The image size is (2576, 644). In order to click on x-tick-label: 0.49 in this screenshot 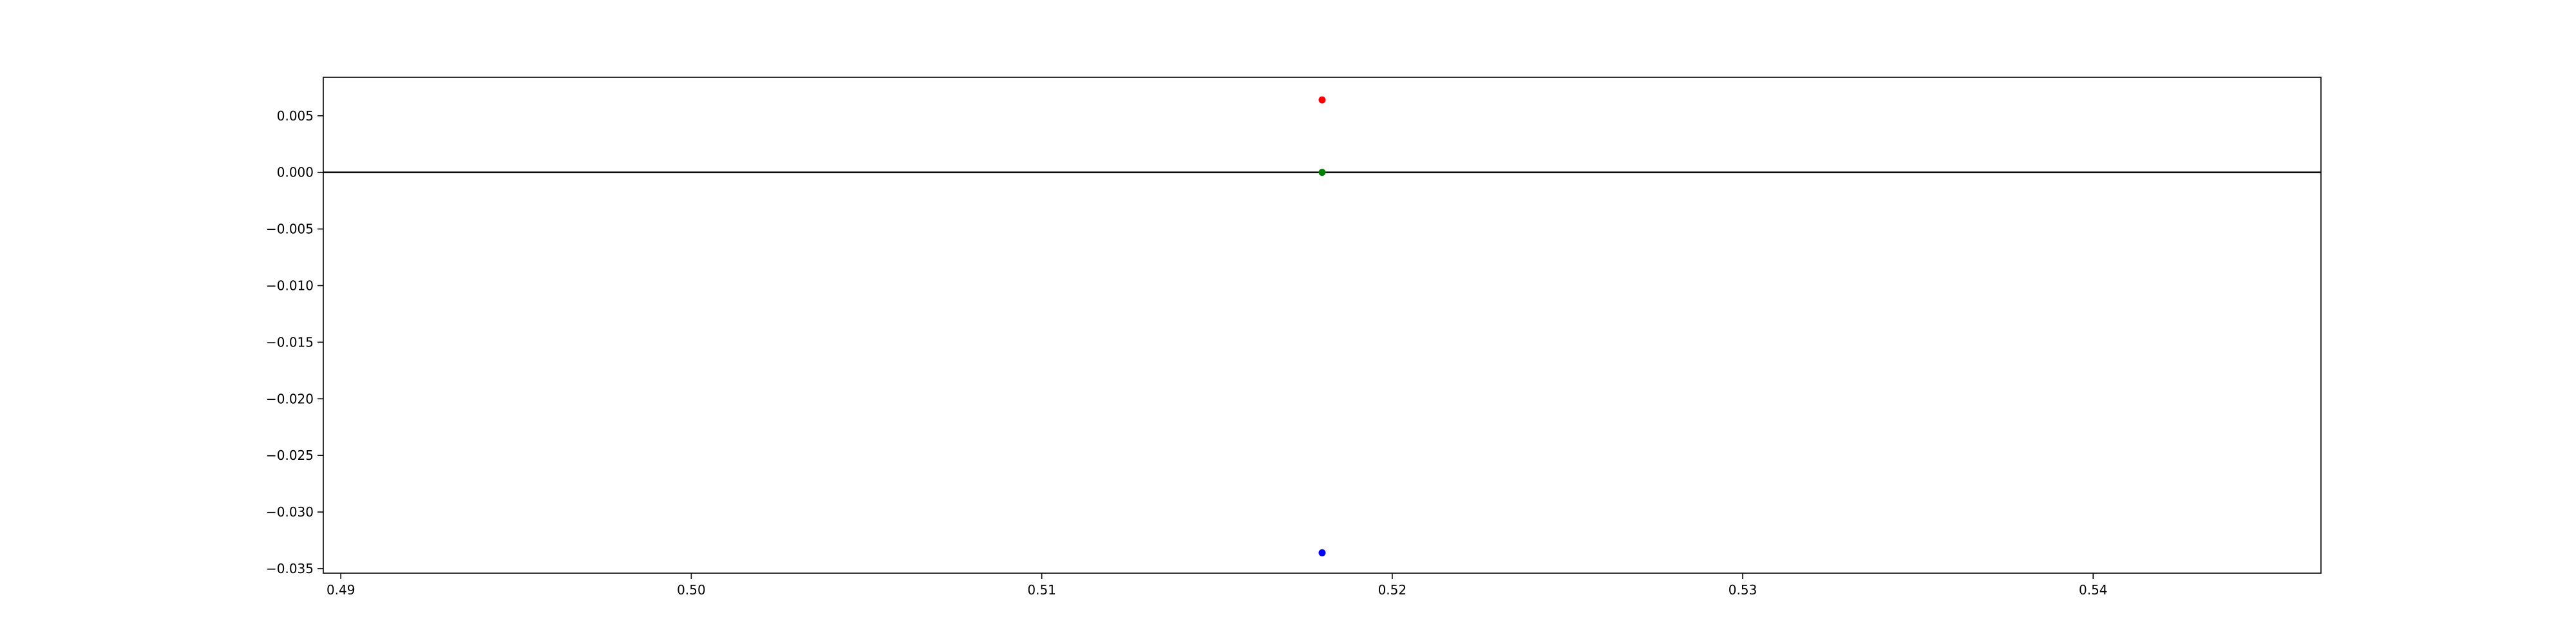, I will do `click(341, 590)`.